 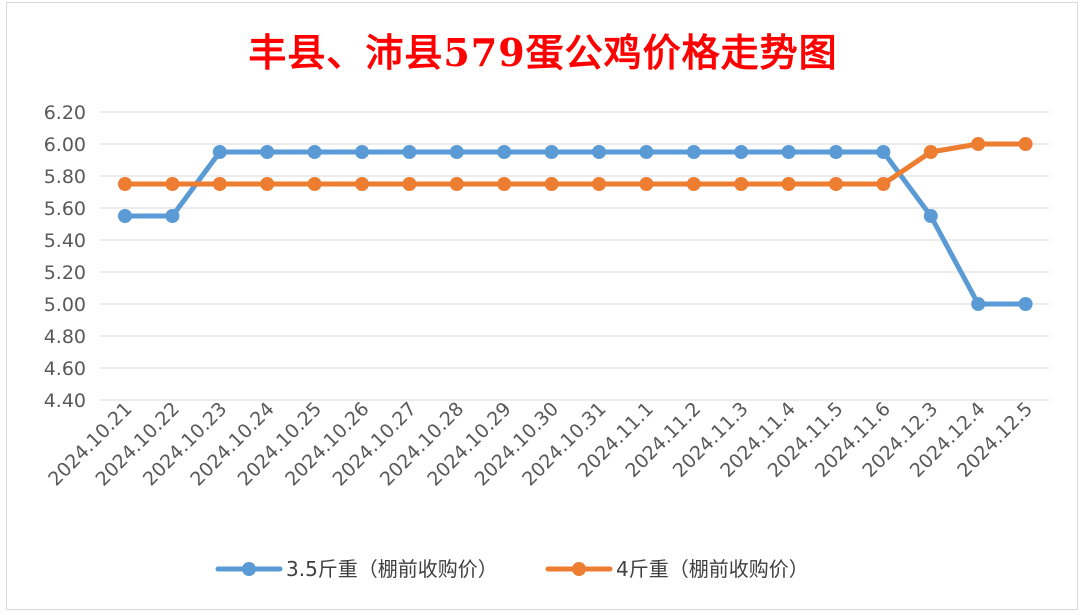 I want to click on y-tick-label: 4.60, so click(x=65, y=369).